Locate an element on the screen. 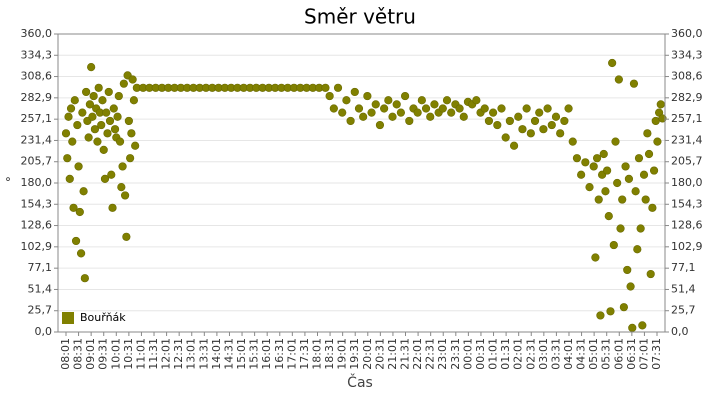  y-tick-label: 360,0 is located at coordinates (37, 33).